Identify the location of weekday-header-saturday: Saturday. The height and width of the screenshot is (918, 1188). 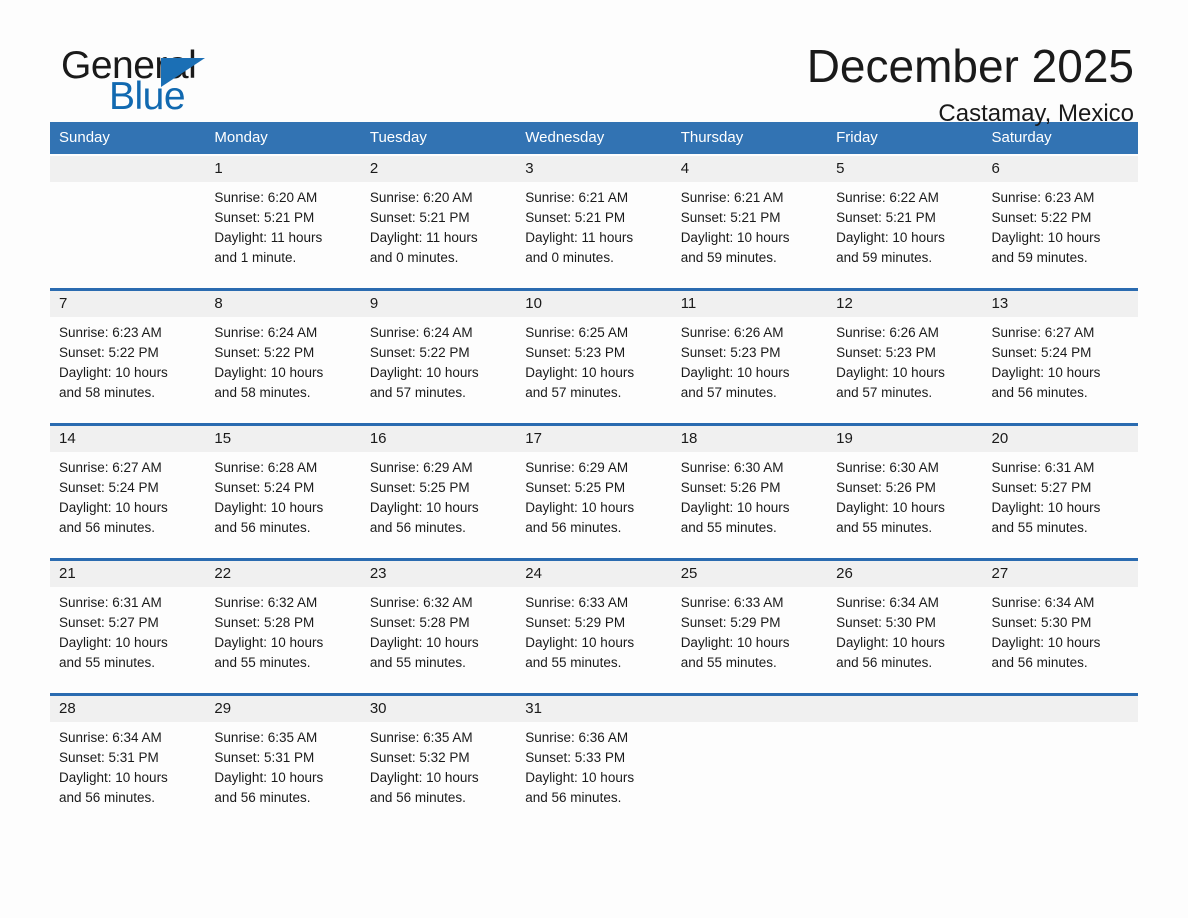
(1021, 137).